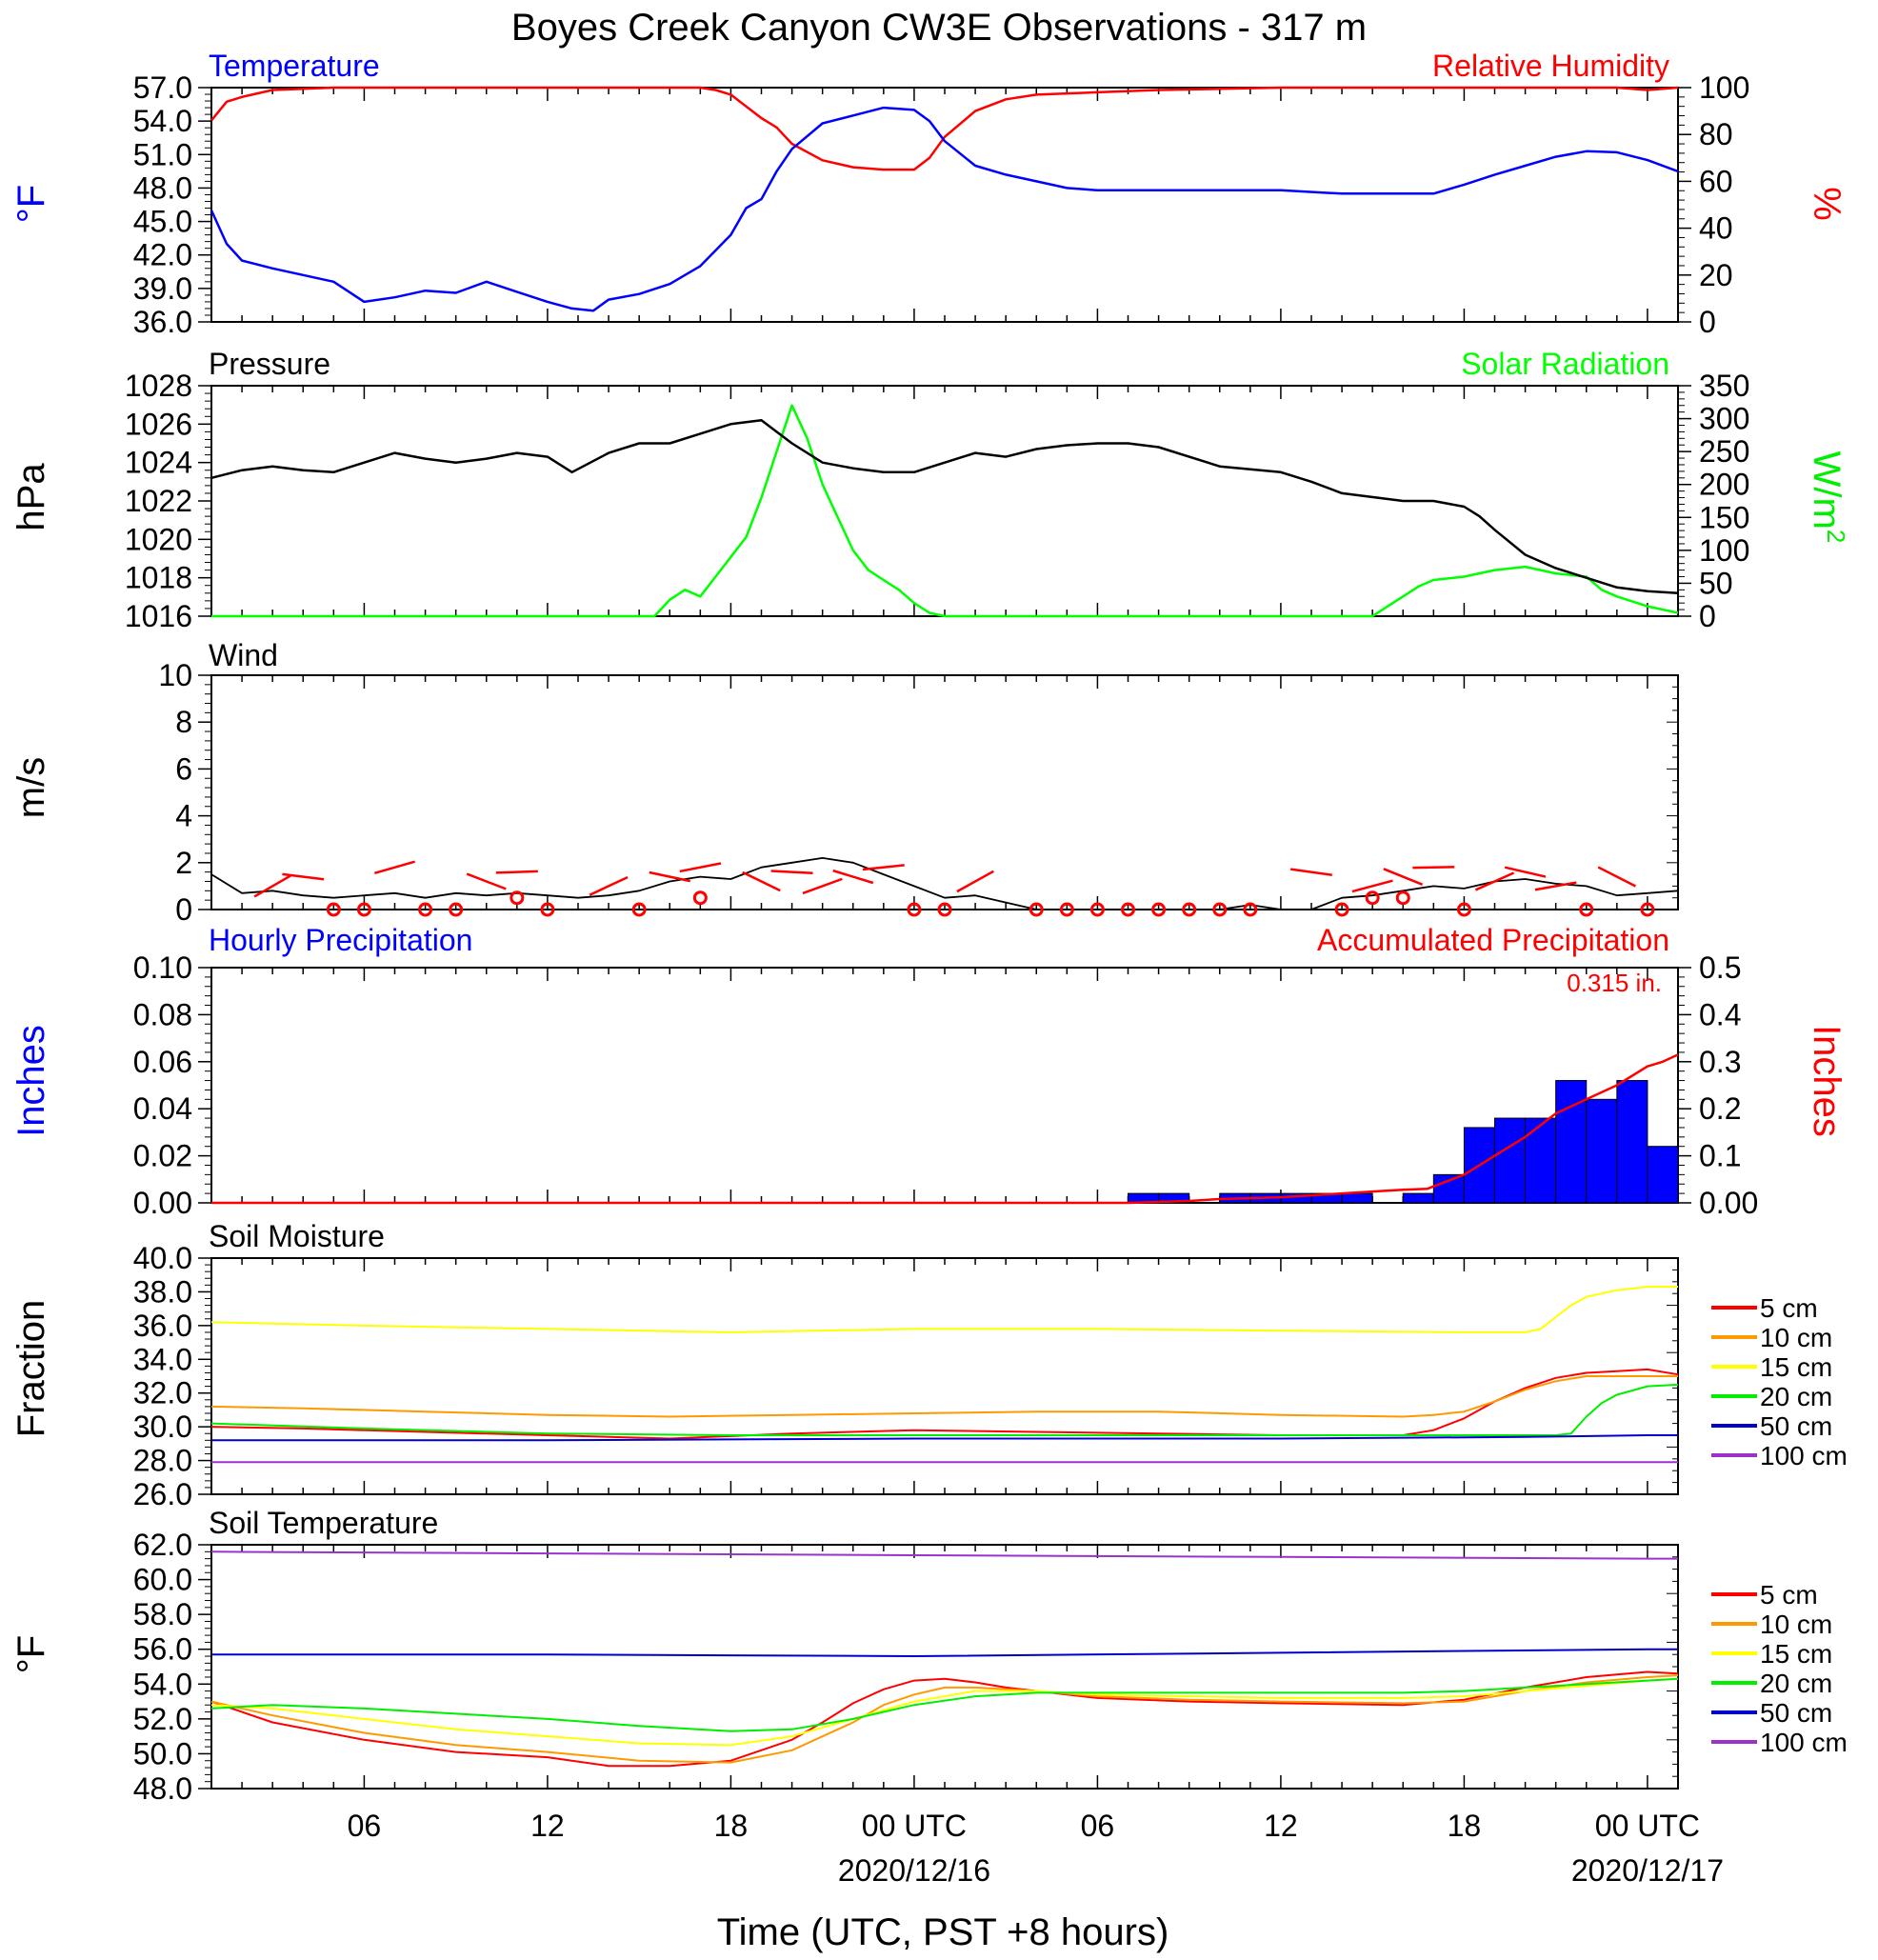 The image size is (1878, 1960). What do you see at coordinates (162, 1753) in the screenshot?
I see `y-tick-label: 50.0` at bounding box center [162, 1753].